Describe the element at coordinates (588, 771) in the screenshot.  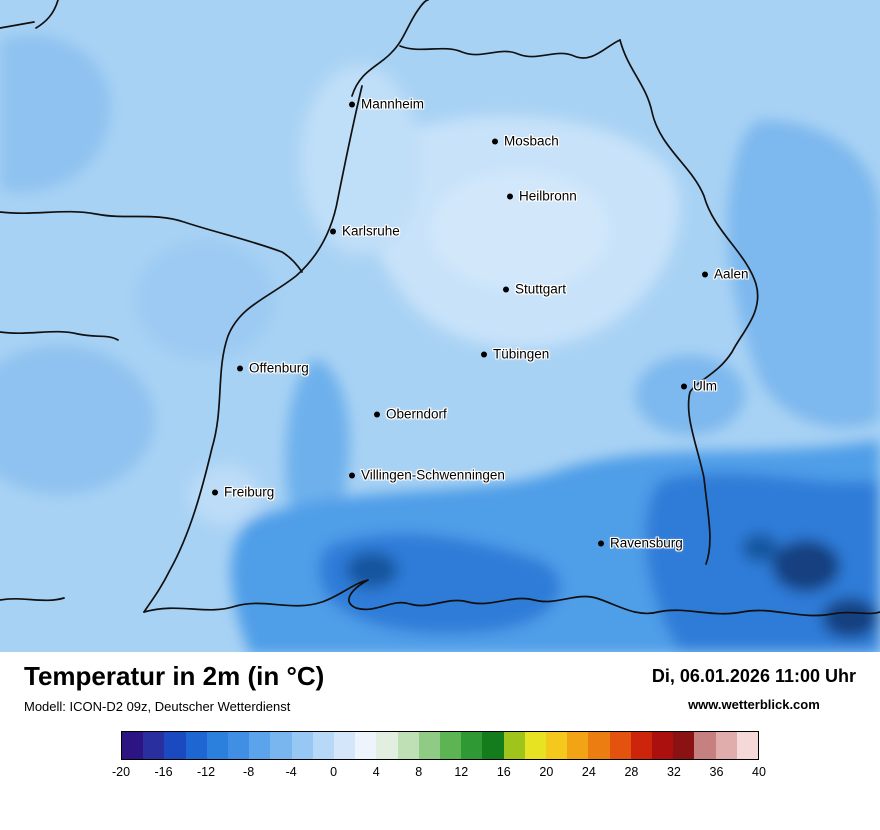
I see `legend-tick-label: 24` at that location.